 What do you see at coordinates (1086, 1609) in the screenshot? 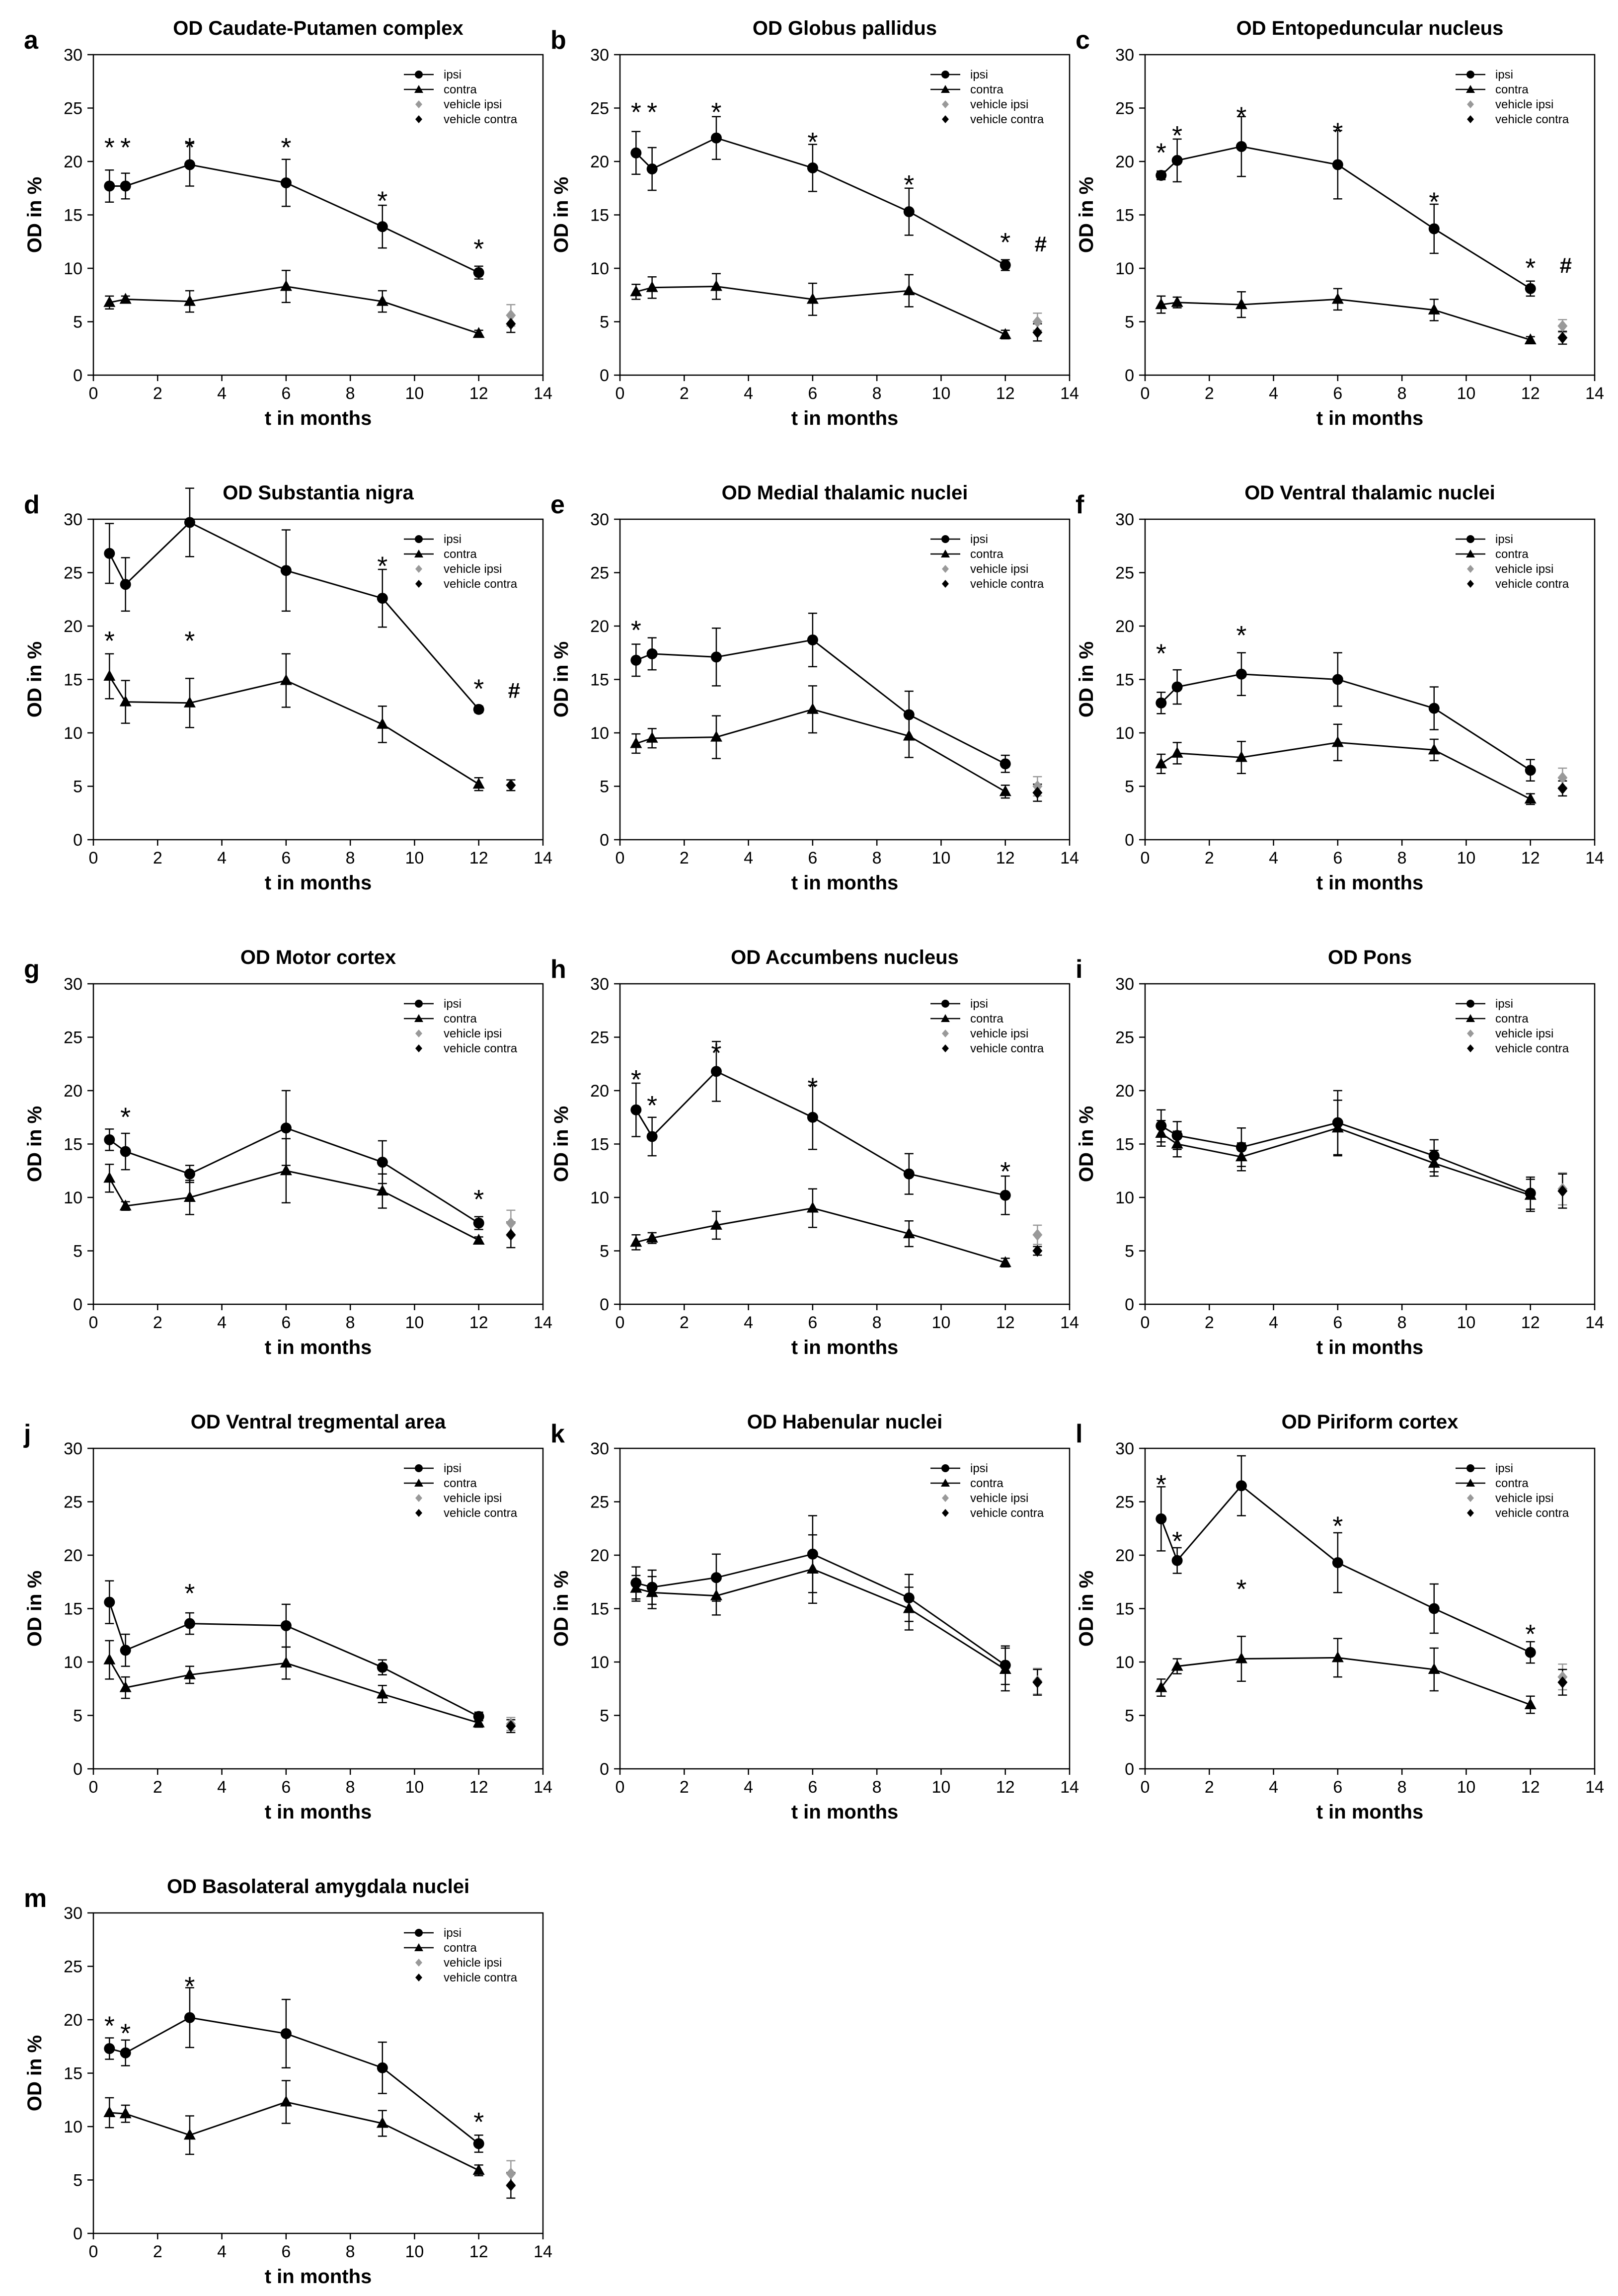
I see `y-axis-label: OD in %` at bounding box center [1086, 1609].